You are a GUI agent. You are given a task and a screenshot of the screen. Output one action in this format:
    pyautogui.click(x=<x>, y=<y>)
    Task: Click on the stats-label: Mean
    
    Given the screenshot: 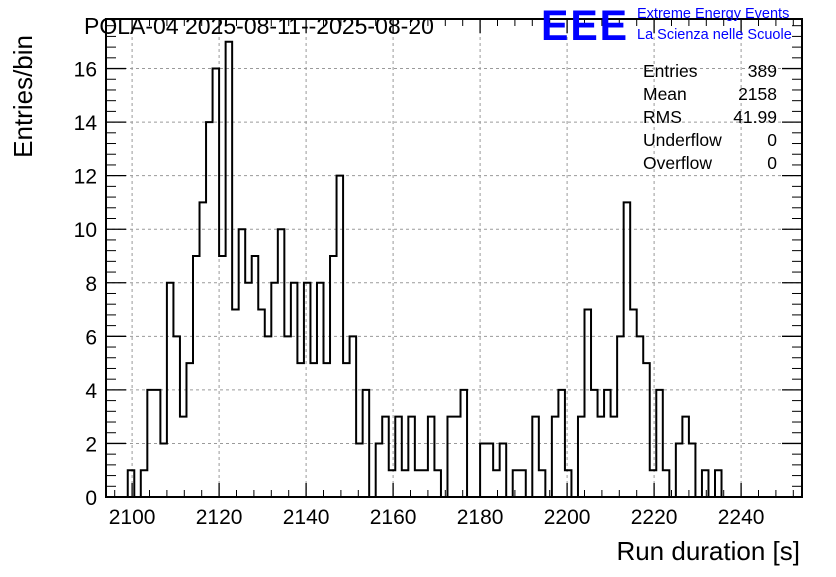 What is the action you would take?
    pyautogui.click(x=665, y=94)
    